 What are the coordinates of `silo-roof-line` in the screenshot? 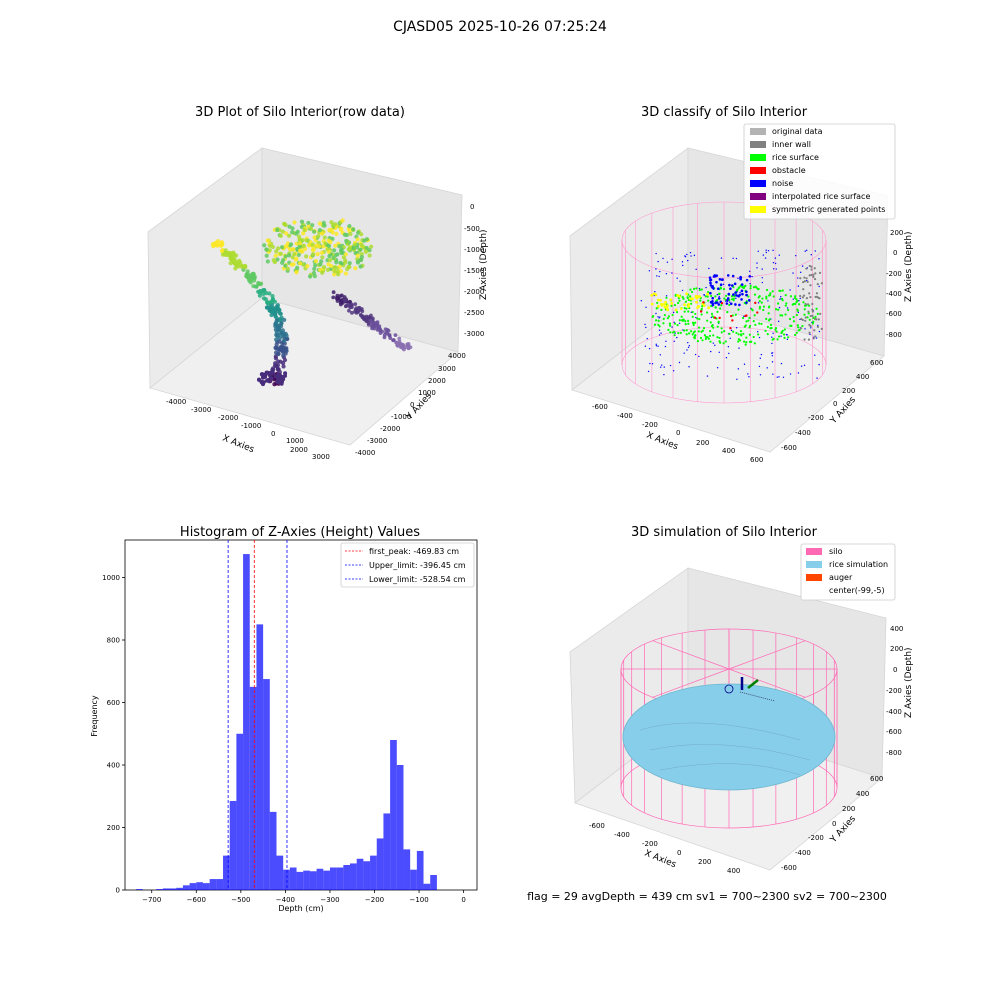 It's located at (767, 683).